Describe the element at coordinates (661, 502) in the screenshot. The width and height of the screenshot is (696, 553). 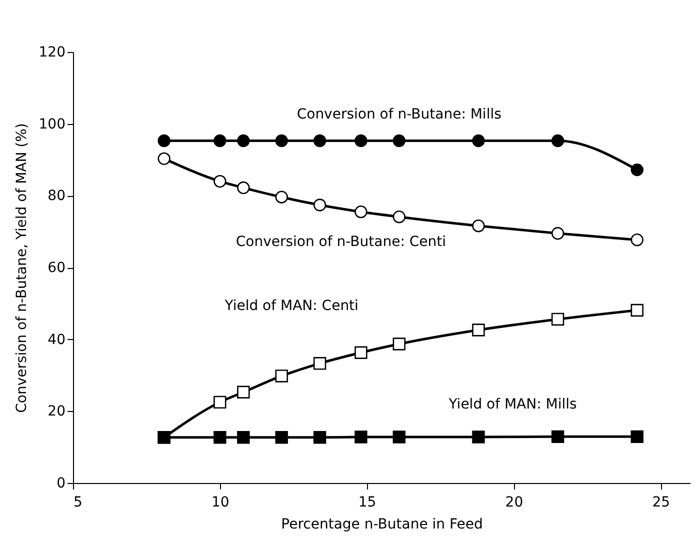
I see `x-tick-label: 25` at that location.